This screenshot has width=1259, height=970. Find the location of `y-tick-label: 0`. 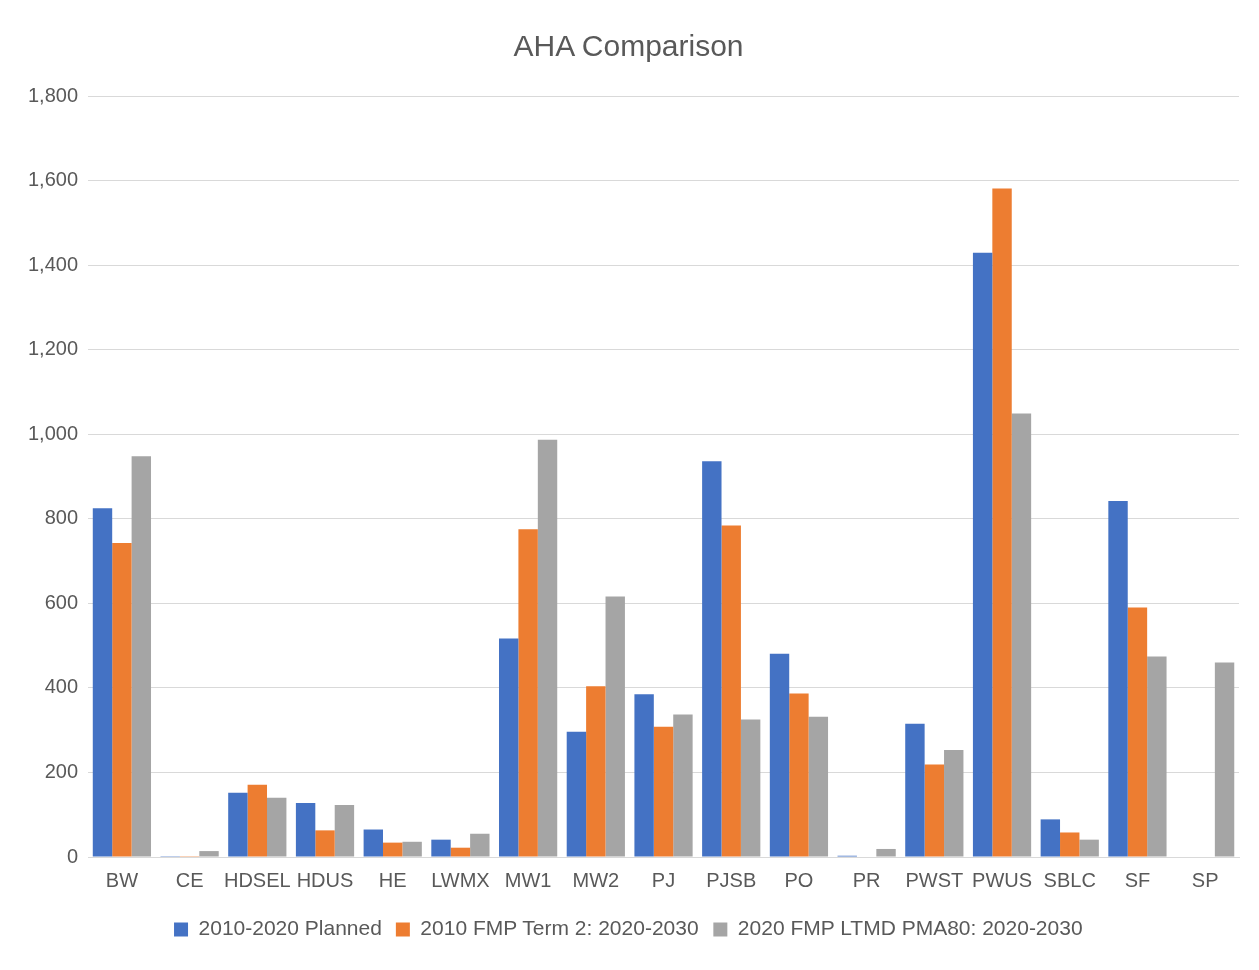

y-tick-label: 0 is located at coordinates (72, 855).